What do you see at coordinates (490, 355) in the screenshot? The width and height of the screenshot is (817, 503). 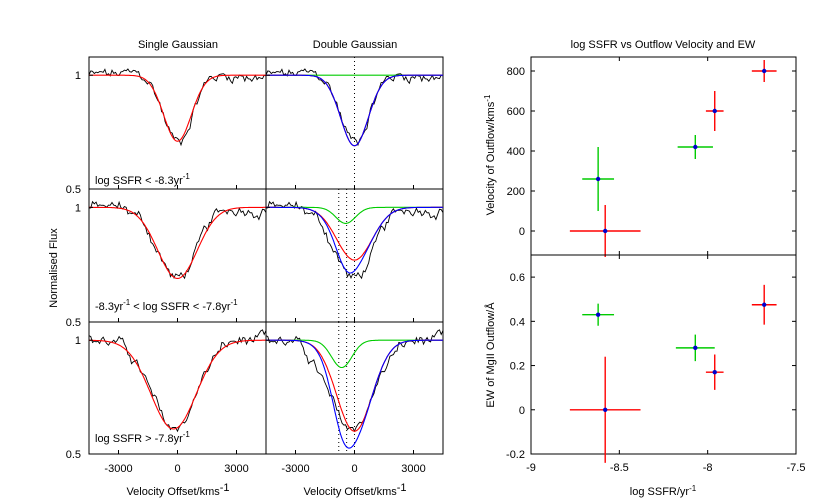 I see `ew-ylabel: EW of MgII Outflow/Å` at bounding box center [490, 355].